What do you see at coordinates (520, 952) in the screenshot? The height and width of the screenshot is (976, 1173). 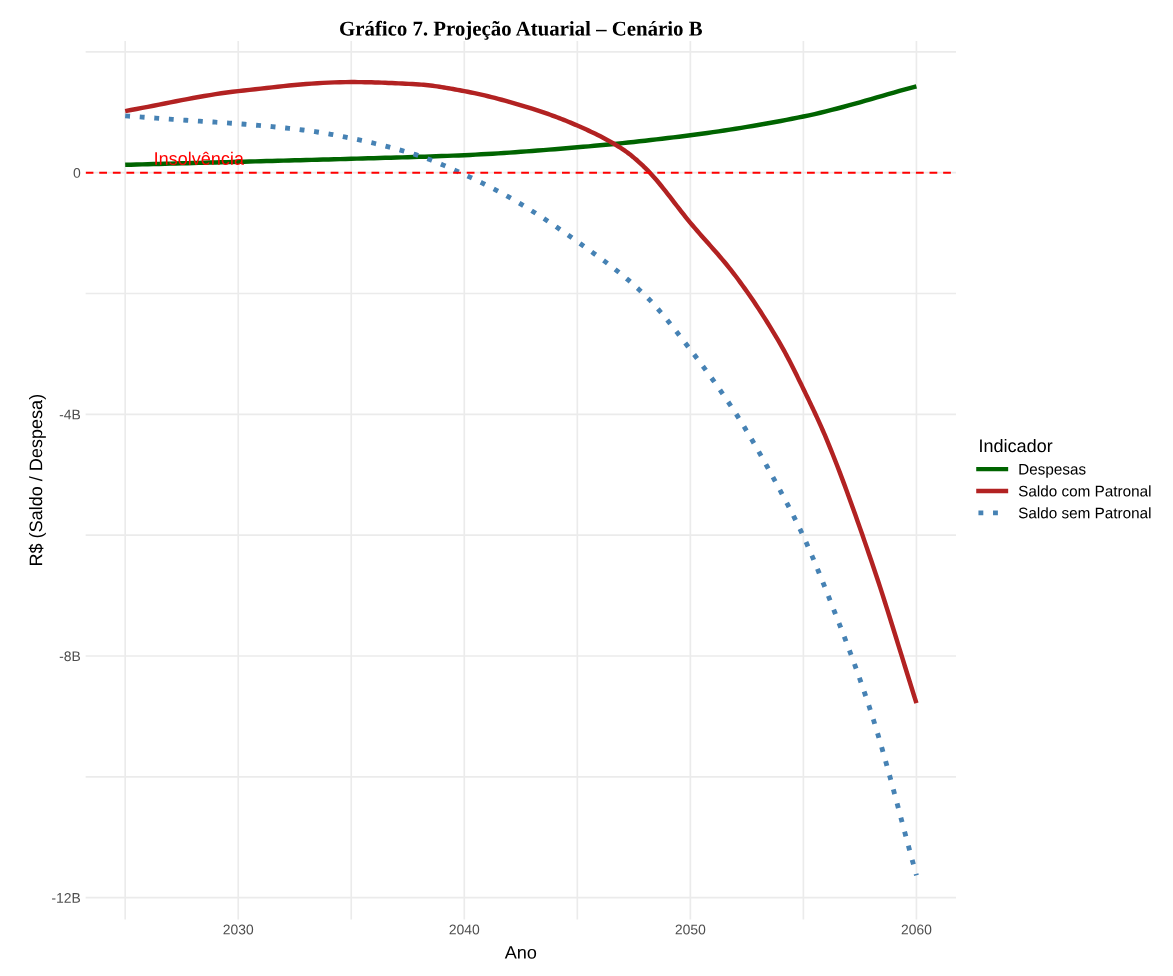 I see `x-axis-title: Ano` at bounding box center [520, 952].